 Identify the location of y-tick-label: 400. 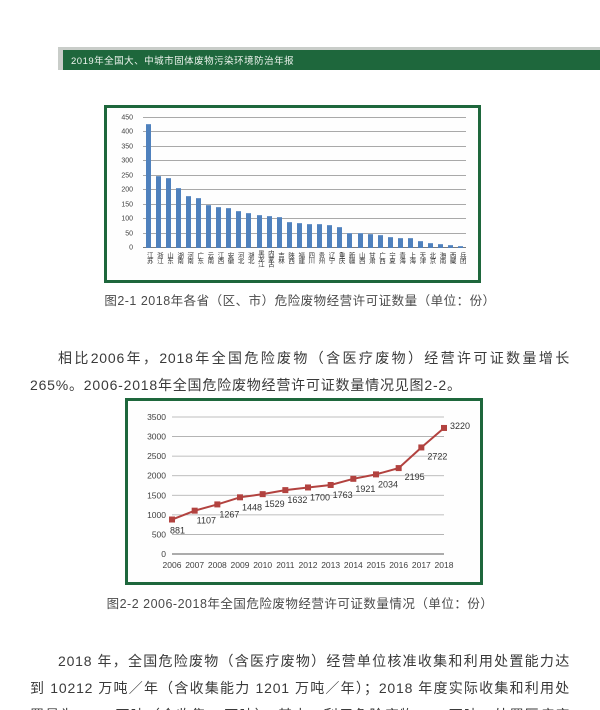
(127, 132).